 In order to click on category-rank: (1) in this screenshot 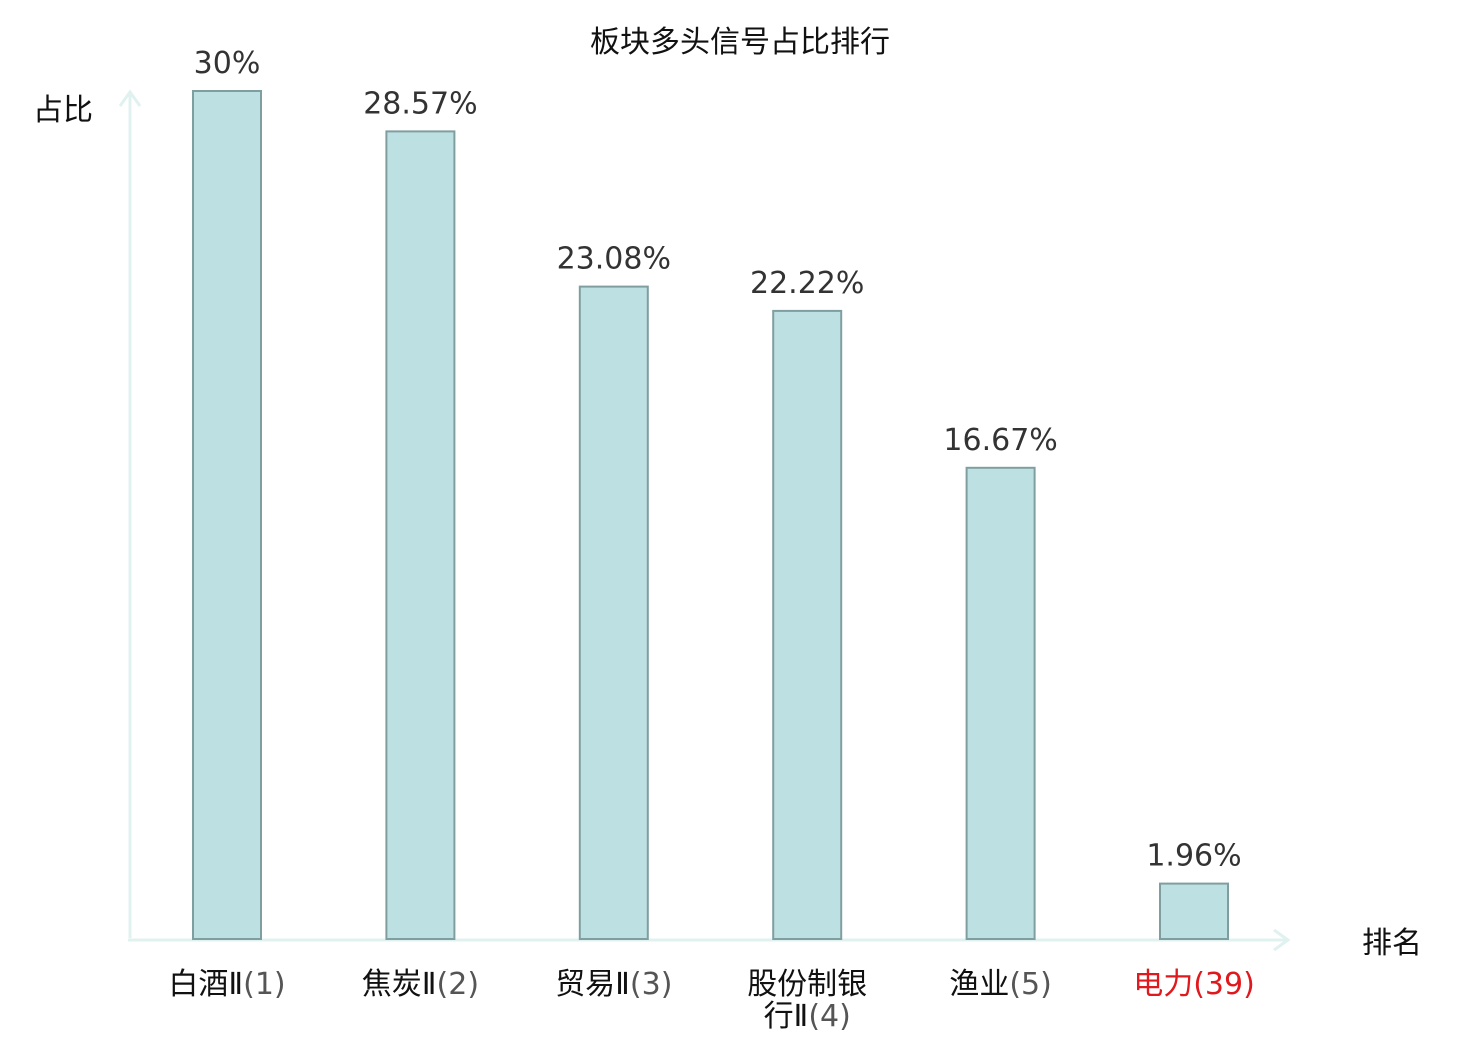, I will do `click(264, 984)`.